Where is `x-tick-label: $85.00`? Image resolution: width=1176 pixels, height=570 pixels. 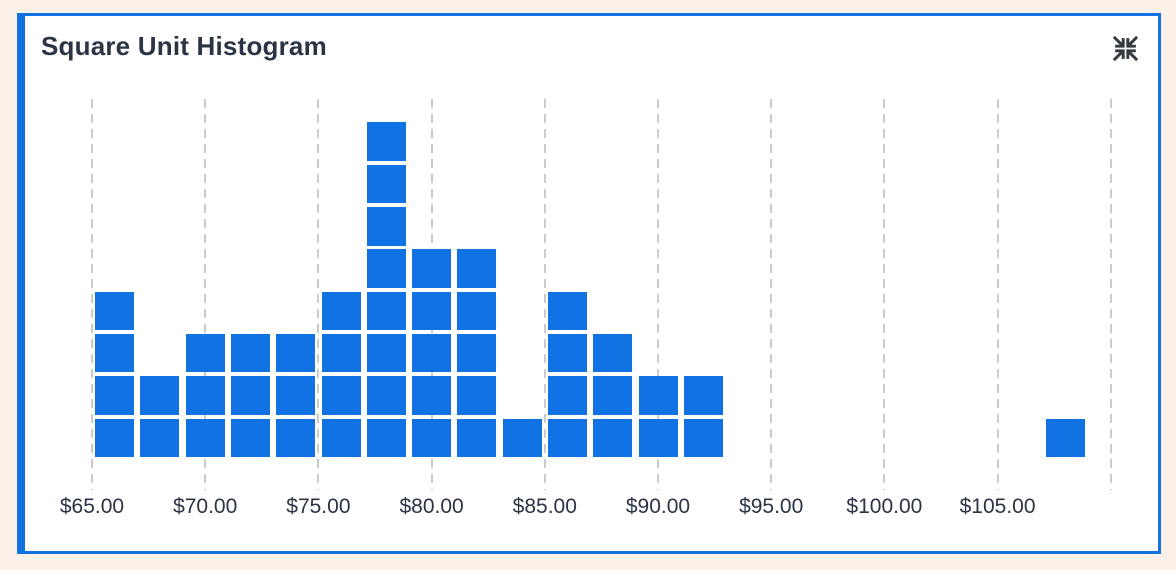
x-tick-label: $85.00 is located at coordinates (544, 506).